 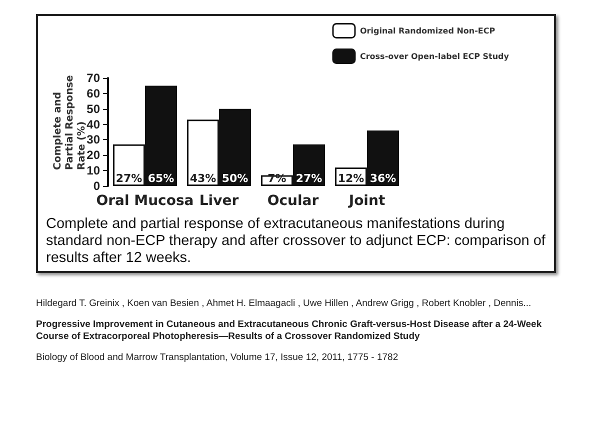 What do you see at coordinates (145, 201) in the screenshot?
I see `x-tick-label: Oral Mucosa` at bounding box center [145, 201].